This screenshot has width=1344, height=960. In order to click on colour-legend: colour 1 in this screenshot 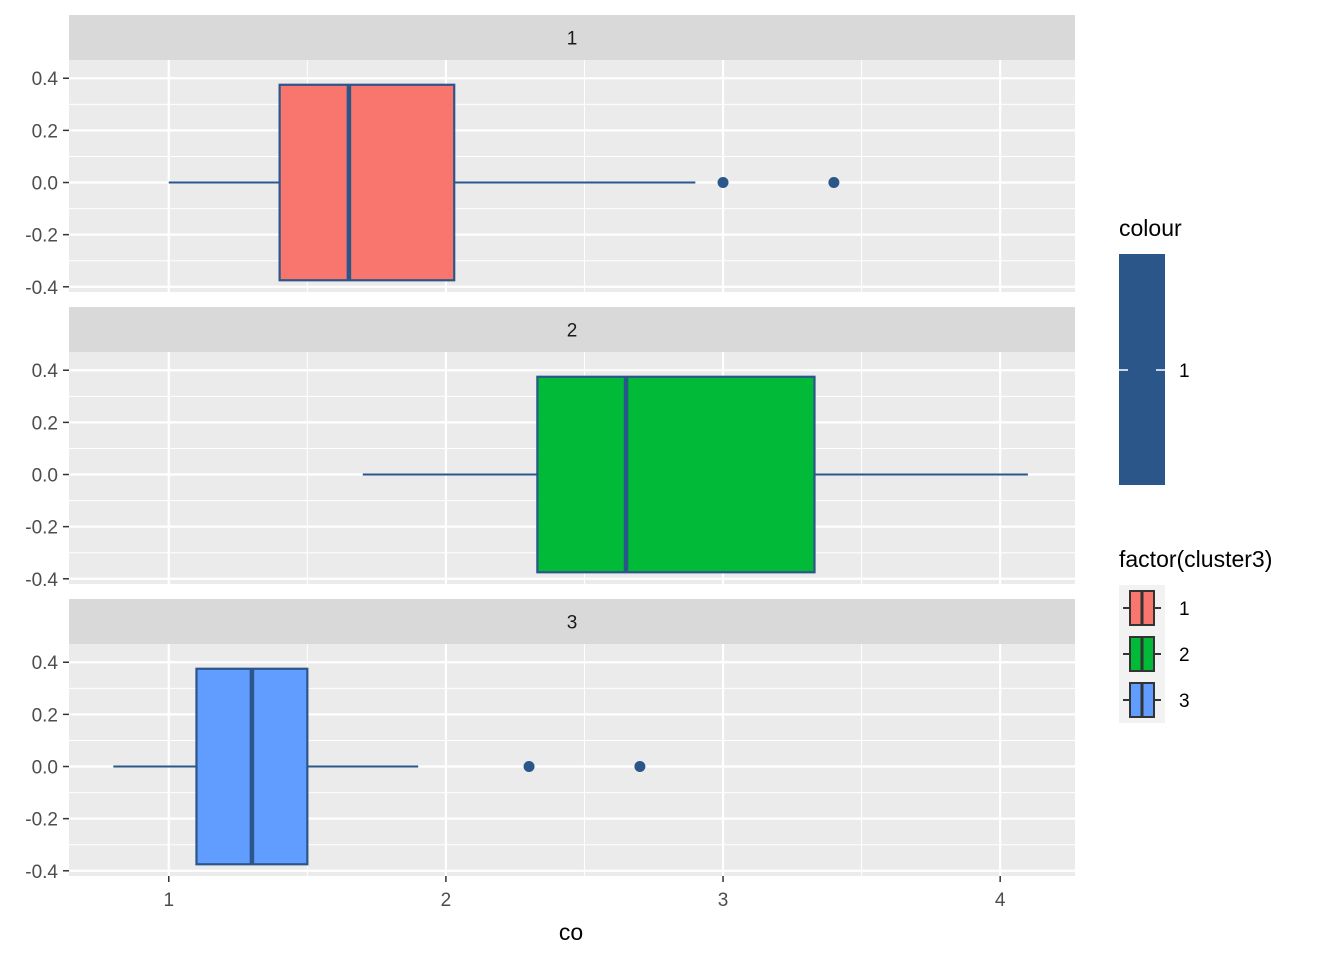, I will do `click(1154, 350)`.